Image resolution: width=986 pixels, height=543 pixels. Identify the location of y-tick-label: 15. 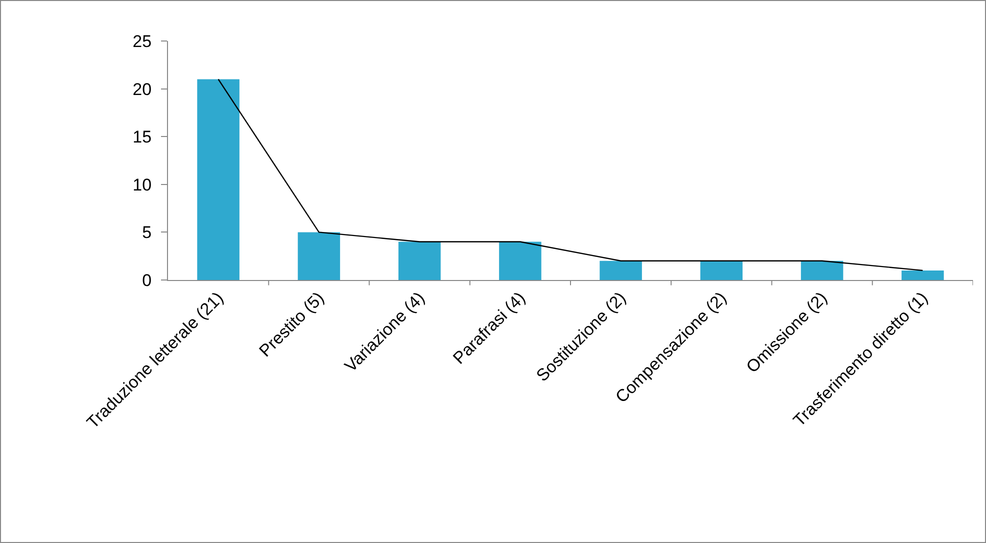
(142, 137).